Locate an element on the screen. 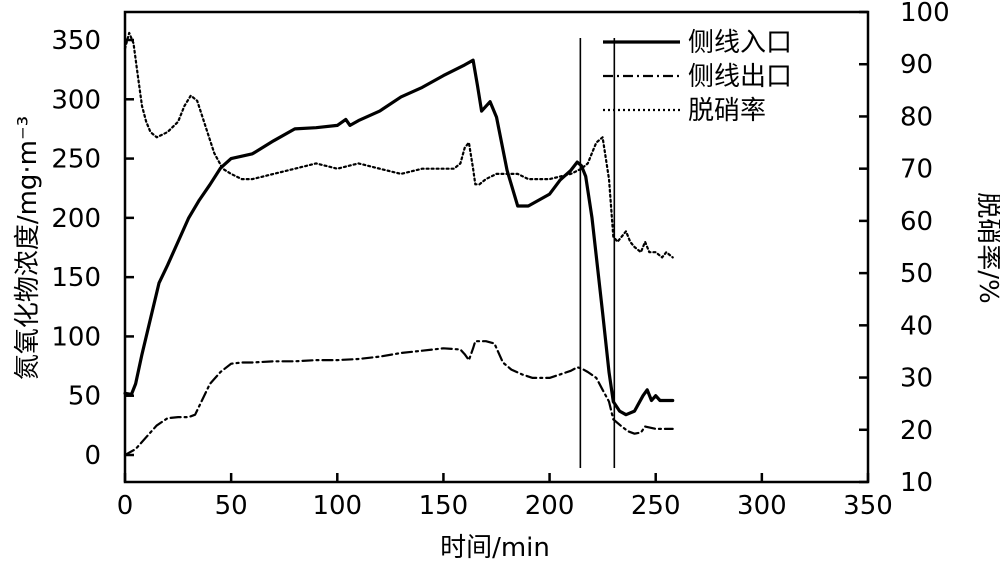  right-y-axis: 10 20 30 40 50 60 70 80 90 100 is located at coordinates (904, 249).